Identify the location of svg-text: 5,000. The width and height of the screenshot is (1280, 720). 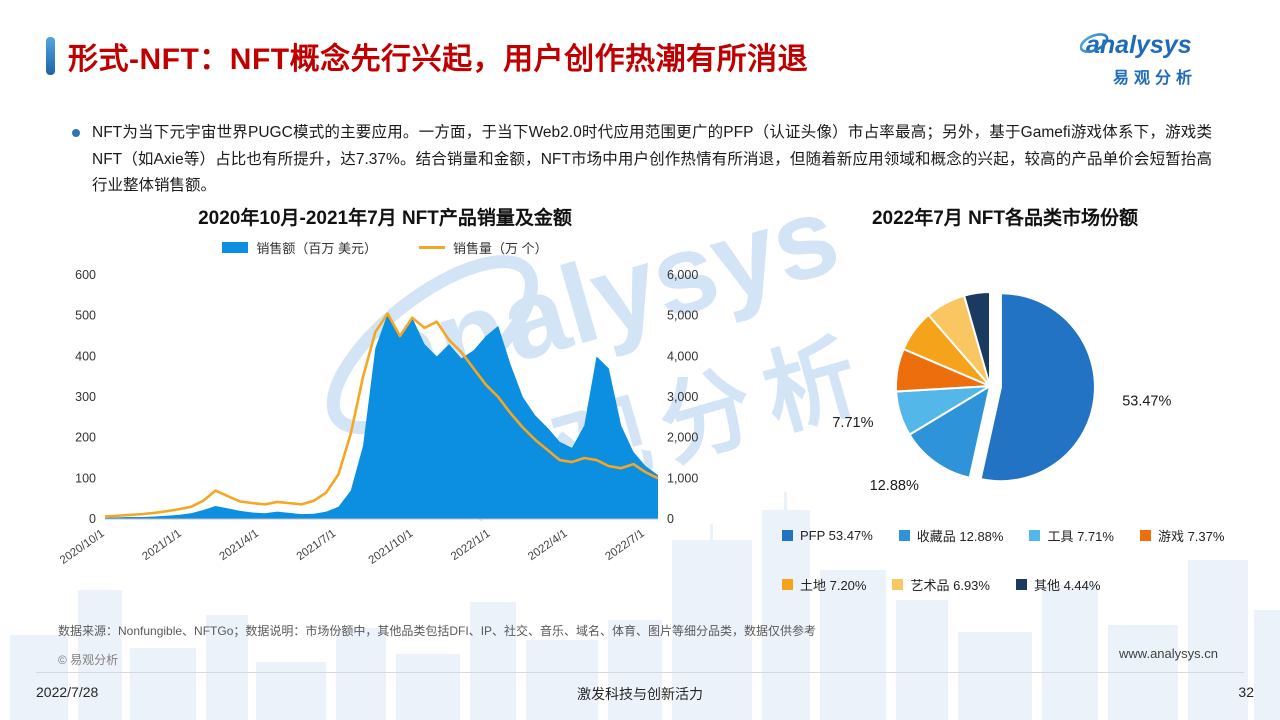
(682, 316).